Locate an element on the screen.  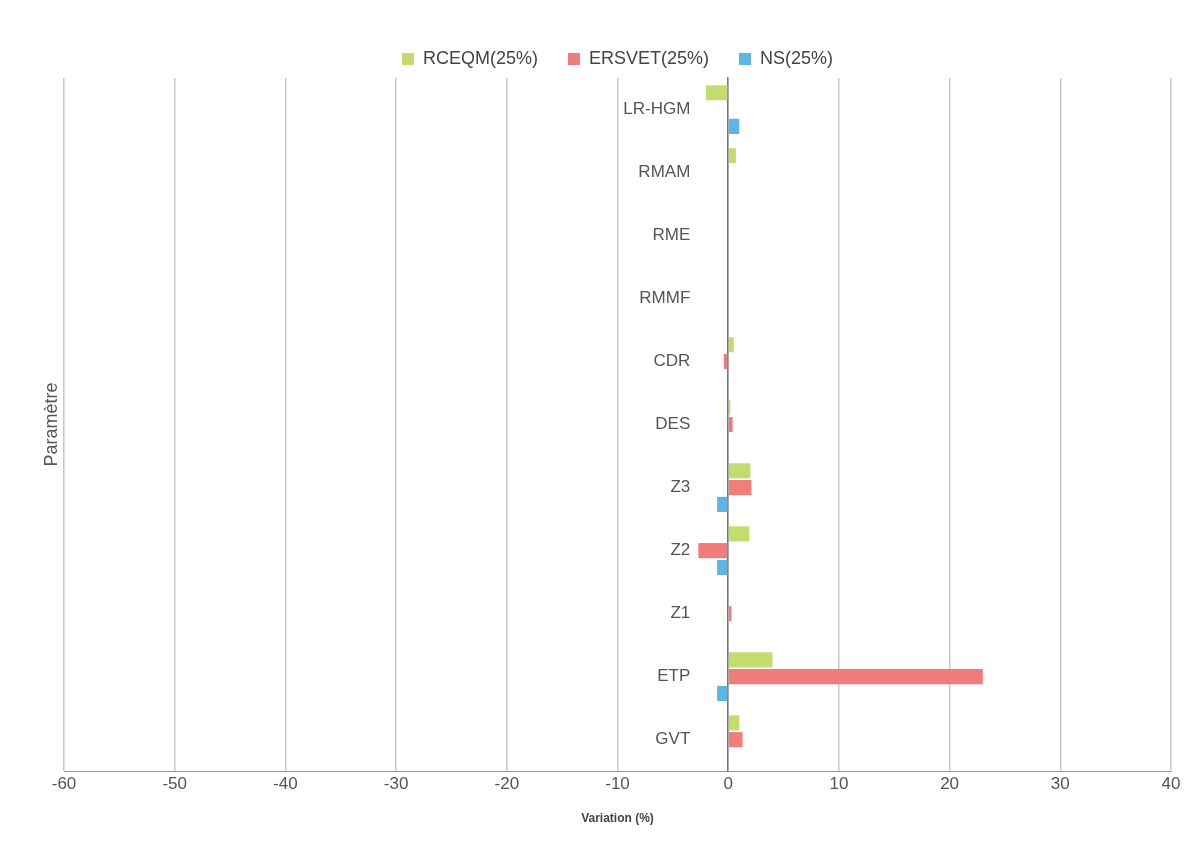
y-tick-label: CDR is located at coordinates (672, 361).